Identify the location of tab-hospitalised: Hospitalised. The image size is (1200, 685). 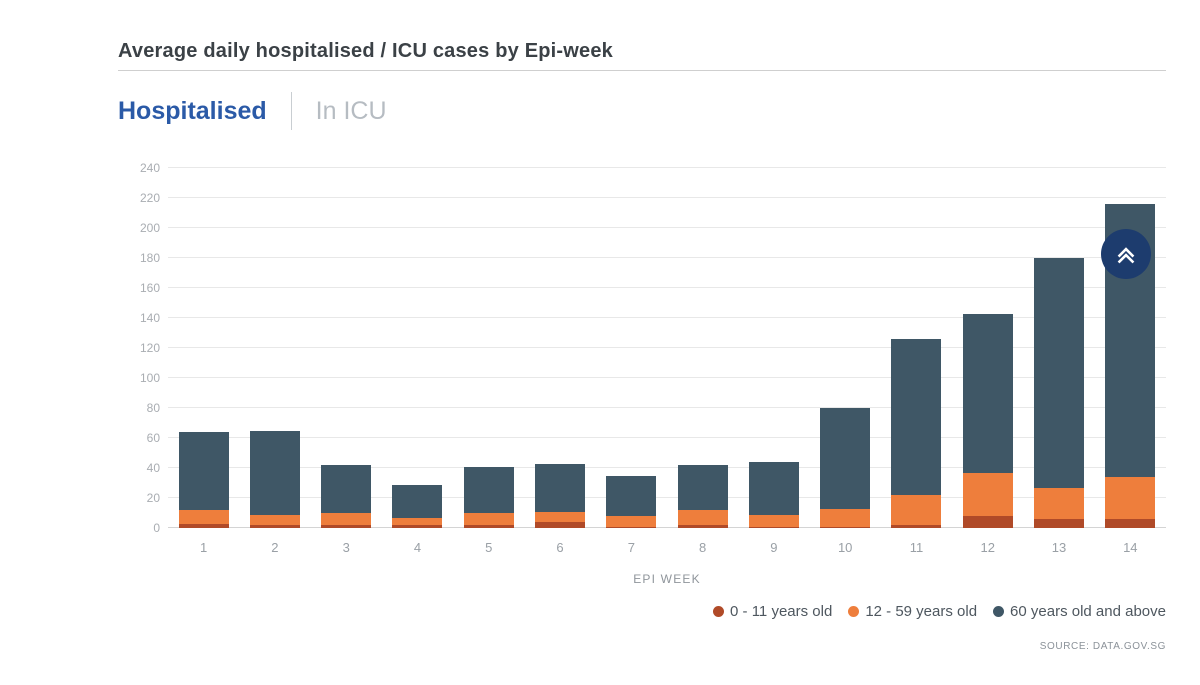
(192, 111).